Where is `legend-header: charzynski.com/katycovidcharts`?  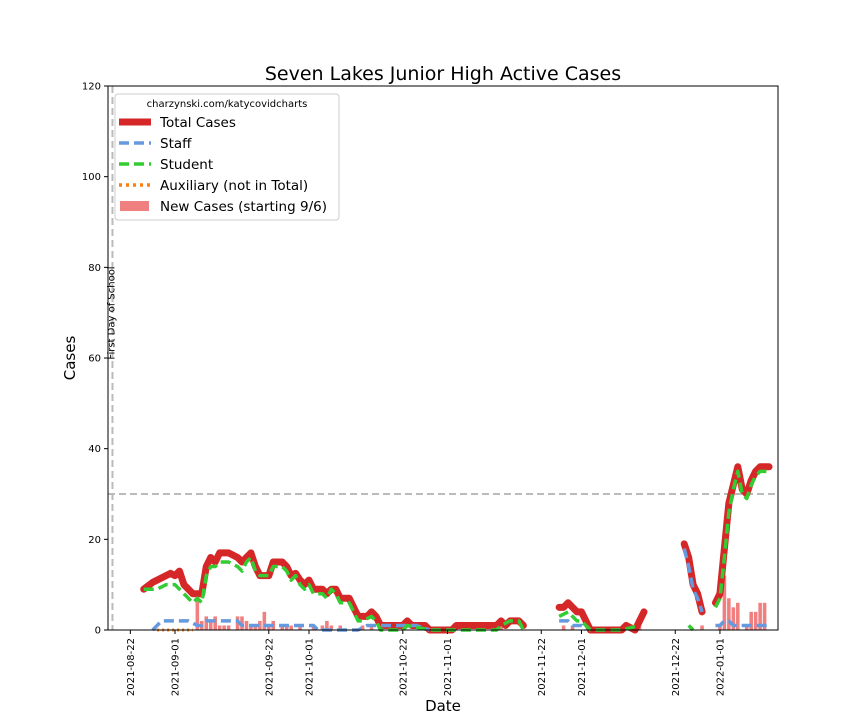
legend-header: charzynski.com/katycovidcharts is located at coordinates (227, 104).